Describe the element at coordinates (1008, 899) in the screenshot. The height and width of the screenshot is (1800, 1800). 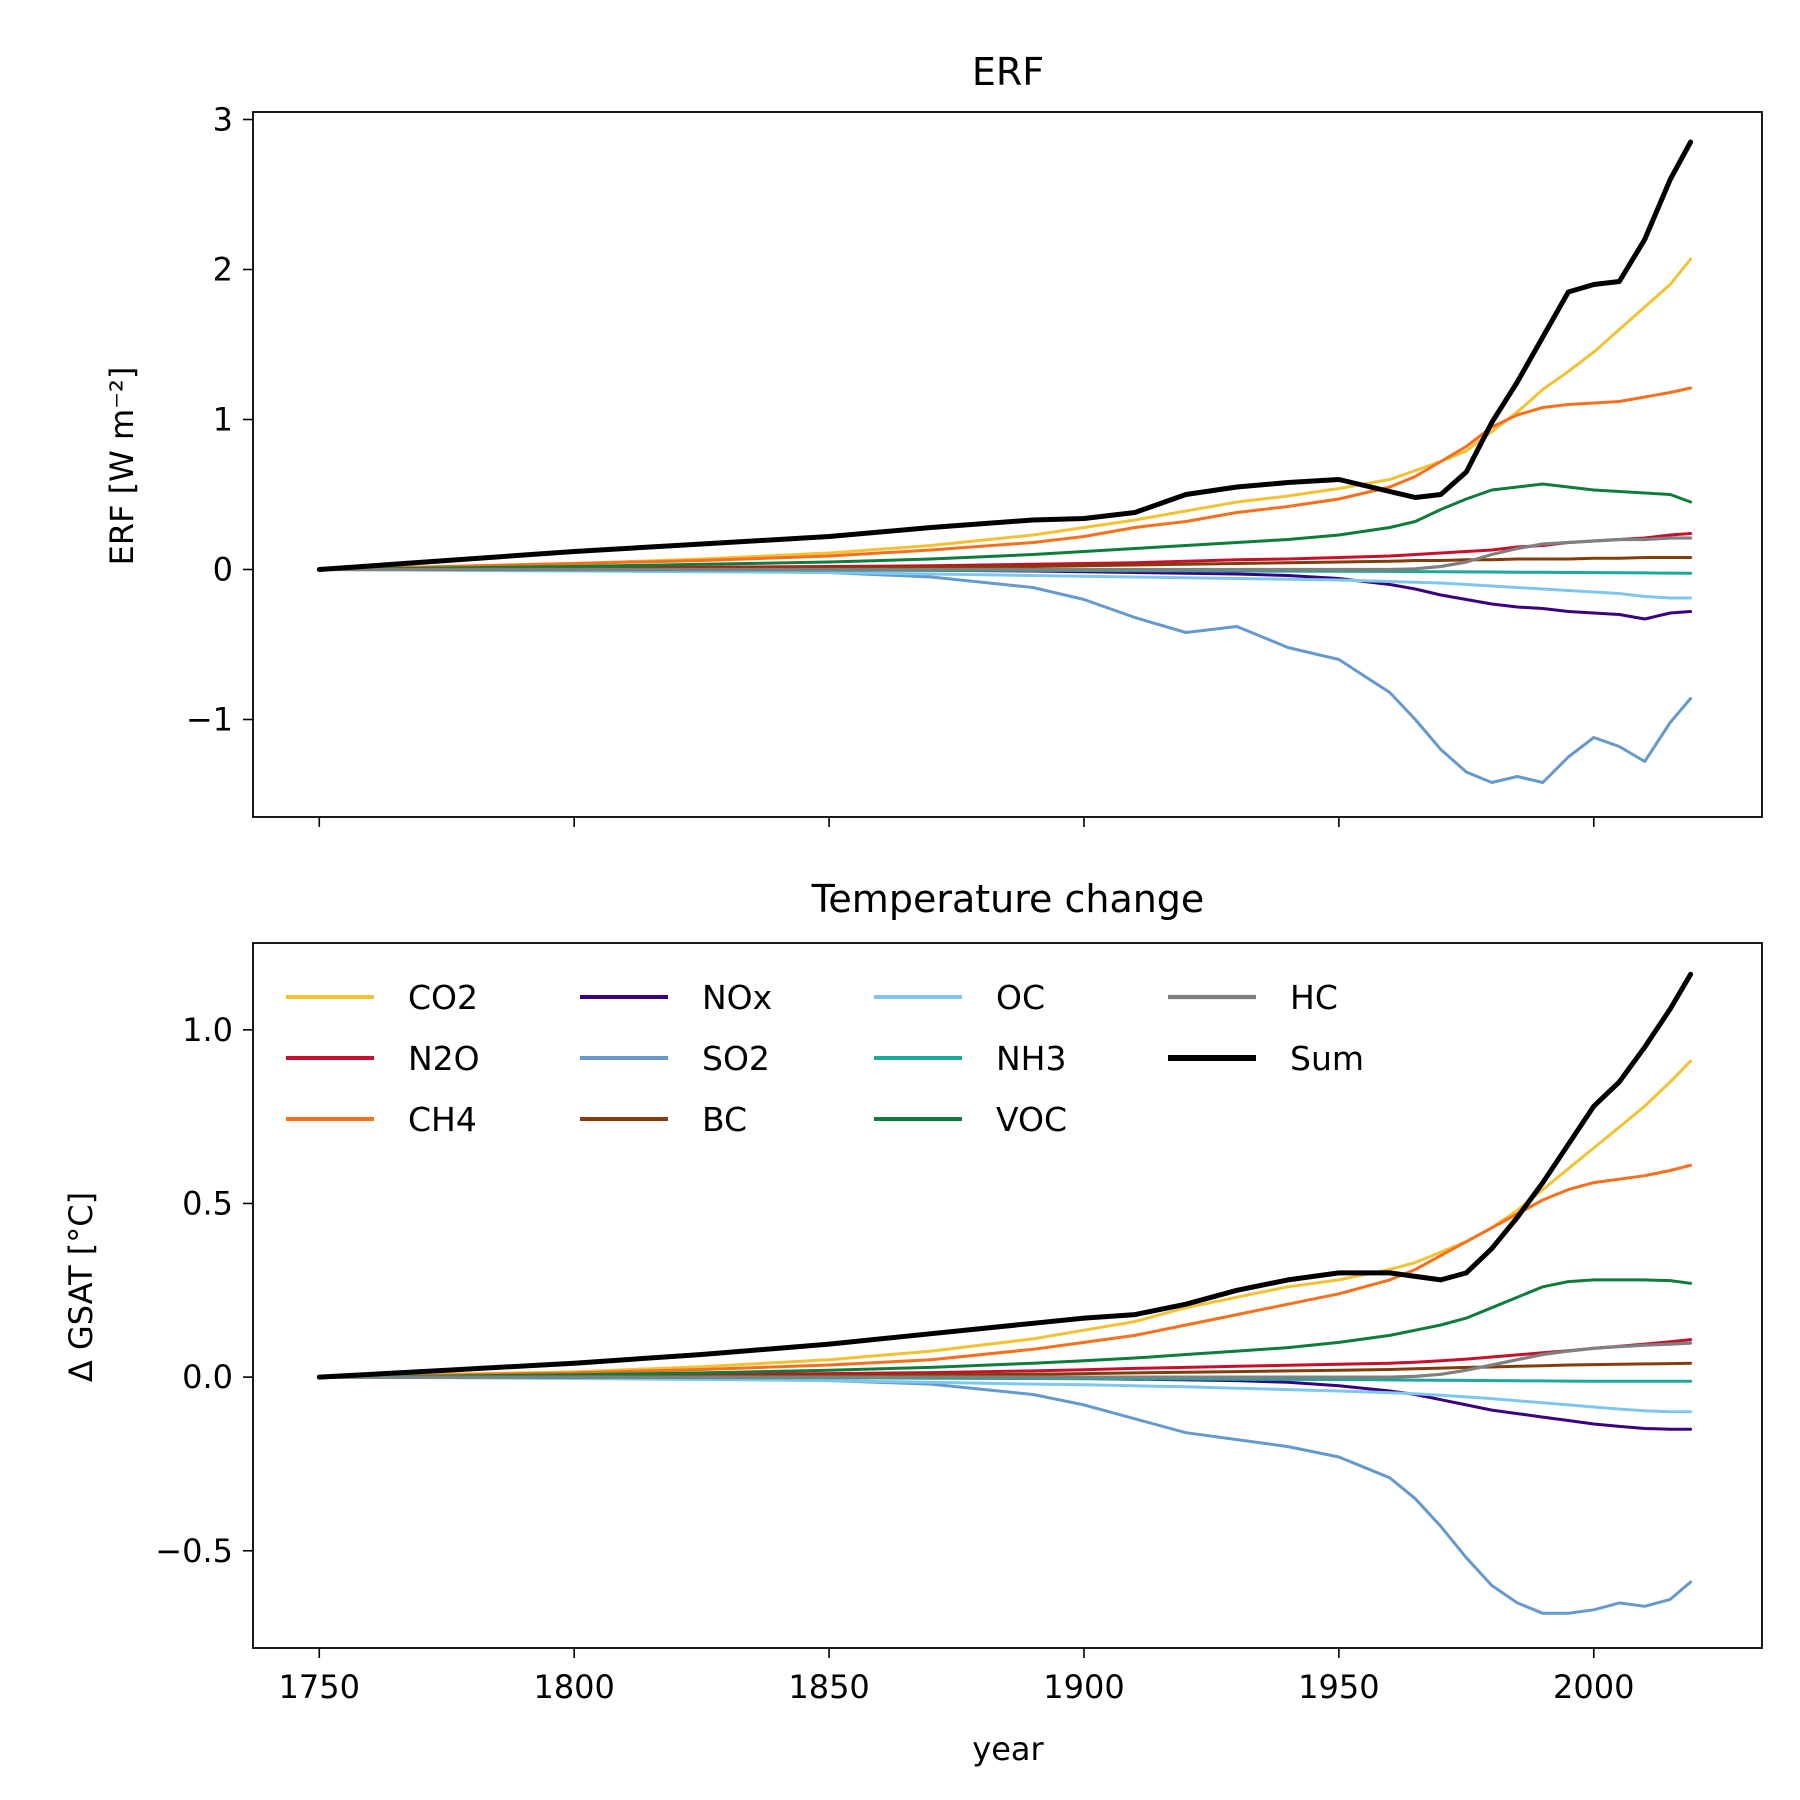
I see `temperature-panel-title: Temperature change` at that location.